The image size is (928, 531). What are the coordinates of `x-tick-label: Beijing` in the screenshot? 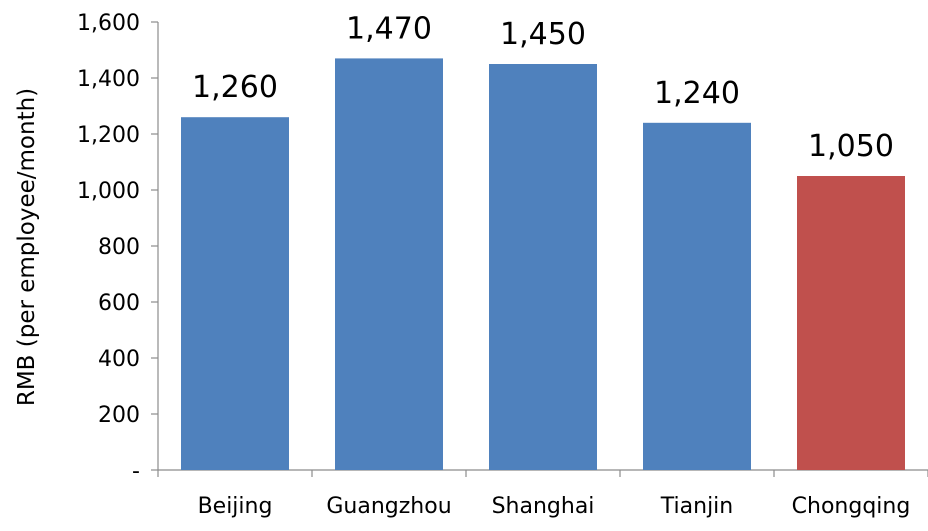 It's located at (235, 506).